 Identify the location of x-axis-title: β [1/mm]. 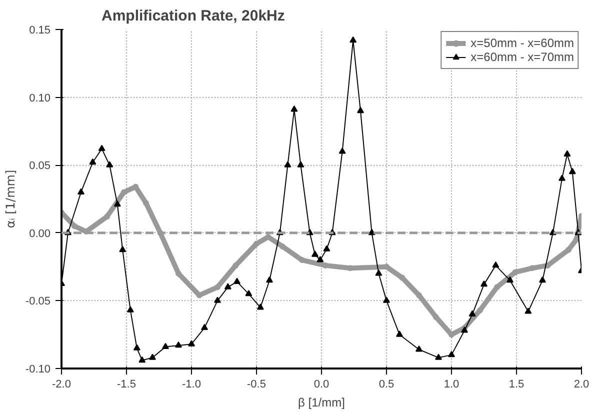
(321, 403).